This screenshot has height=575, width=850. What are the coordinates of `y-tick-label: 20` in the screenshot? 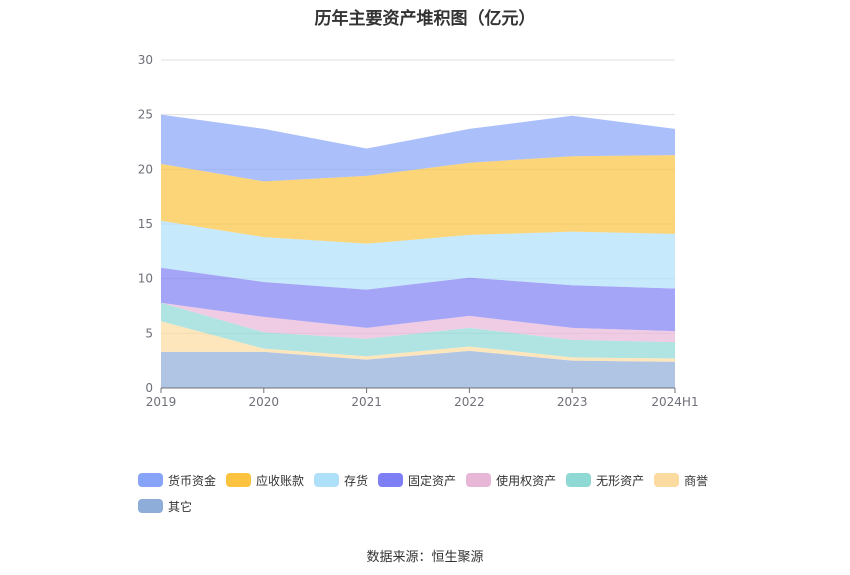 It's located at (145, 169).